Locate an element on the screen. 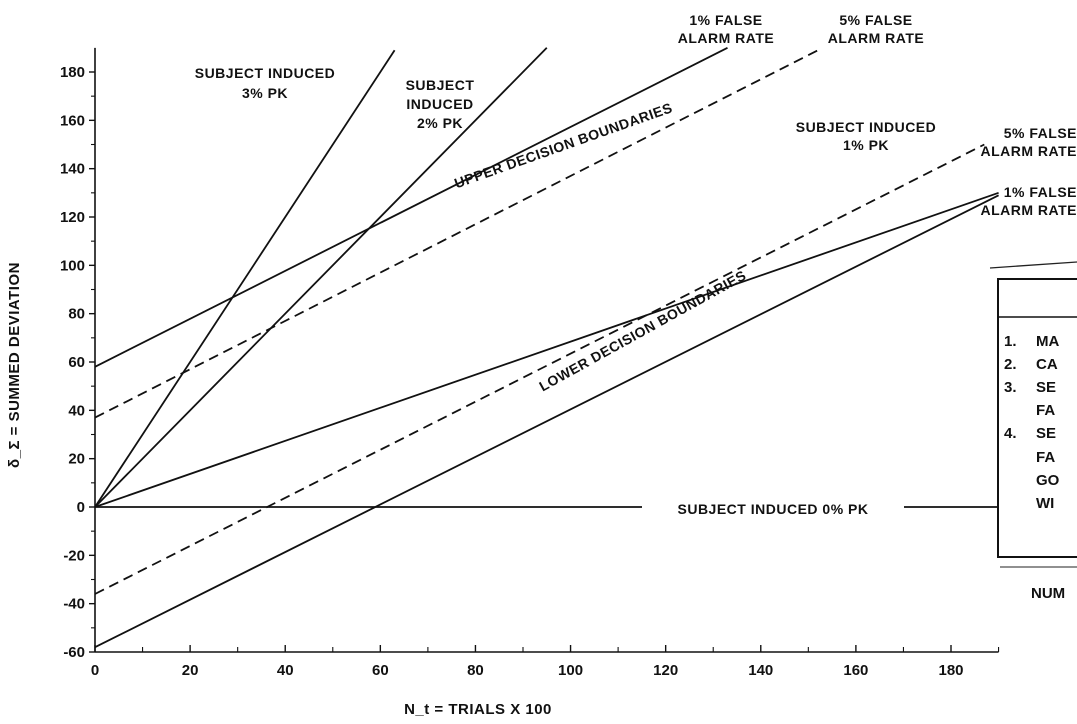 This screenshot has width=1077, height=724. y-tick-label: -40 is located at coordinates (74, 604).